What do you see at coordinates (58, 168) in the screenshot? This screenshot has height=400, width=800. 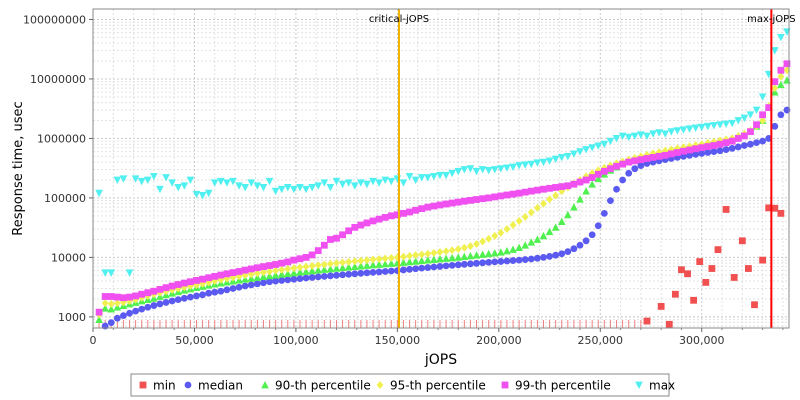 I see `y-axis-ticks: 1000 10000 100000 1000000 10000000 100000000` at bounding box center [58, 168].